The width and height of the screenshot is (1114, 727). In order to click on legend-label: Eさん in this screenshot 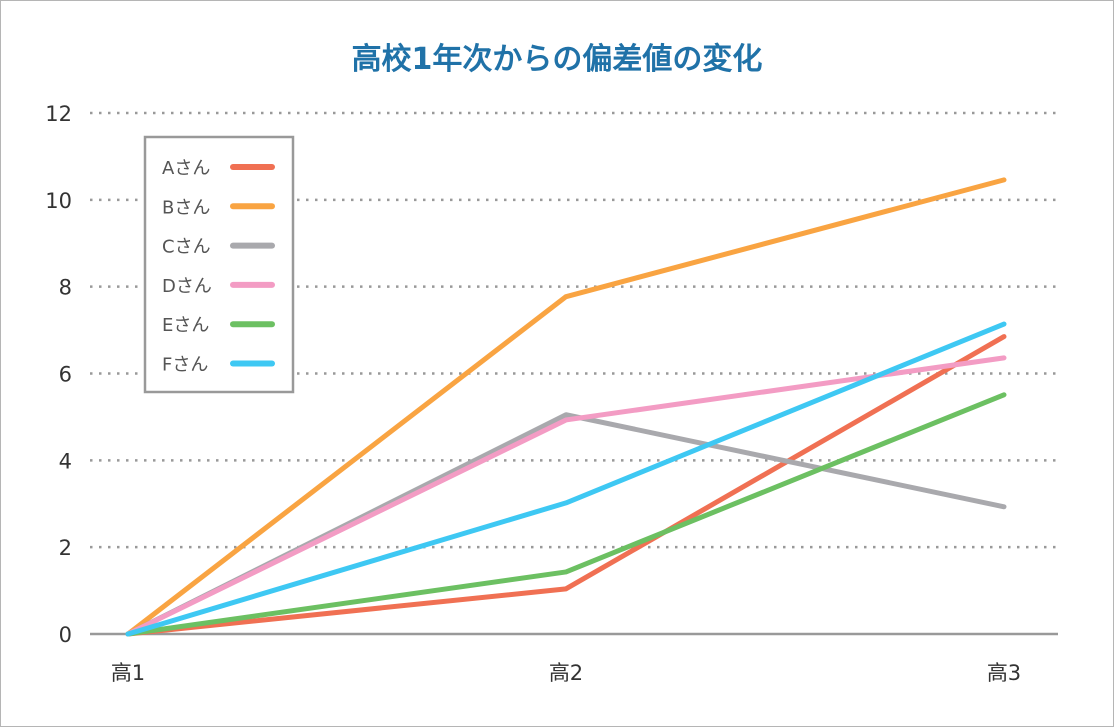, I will do `click(185, 325)`.